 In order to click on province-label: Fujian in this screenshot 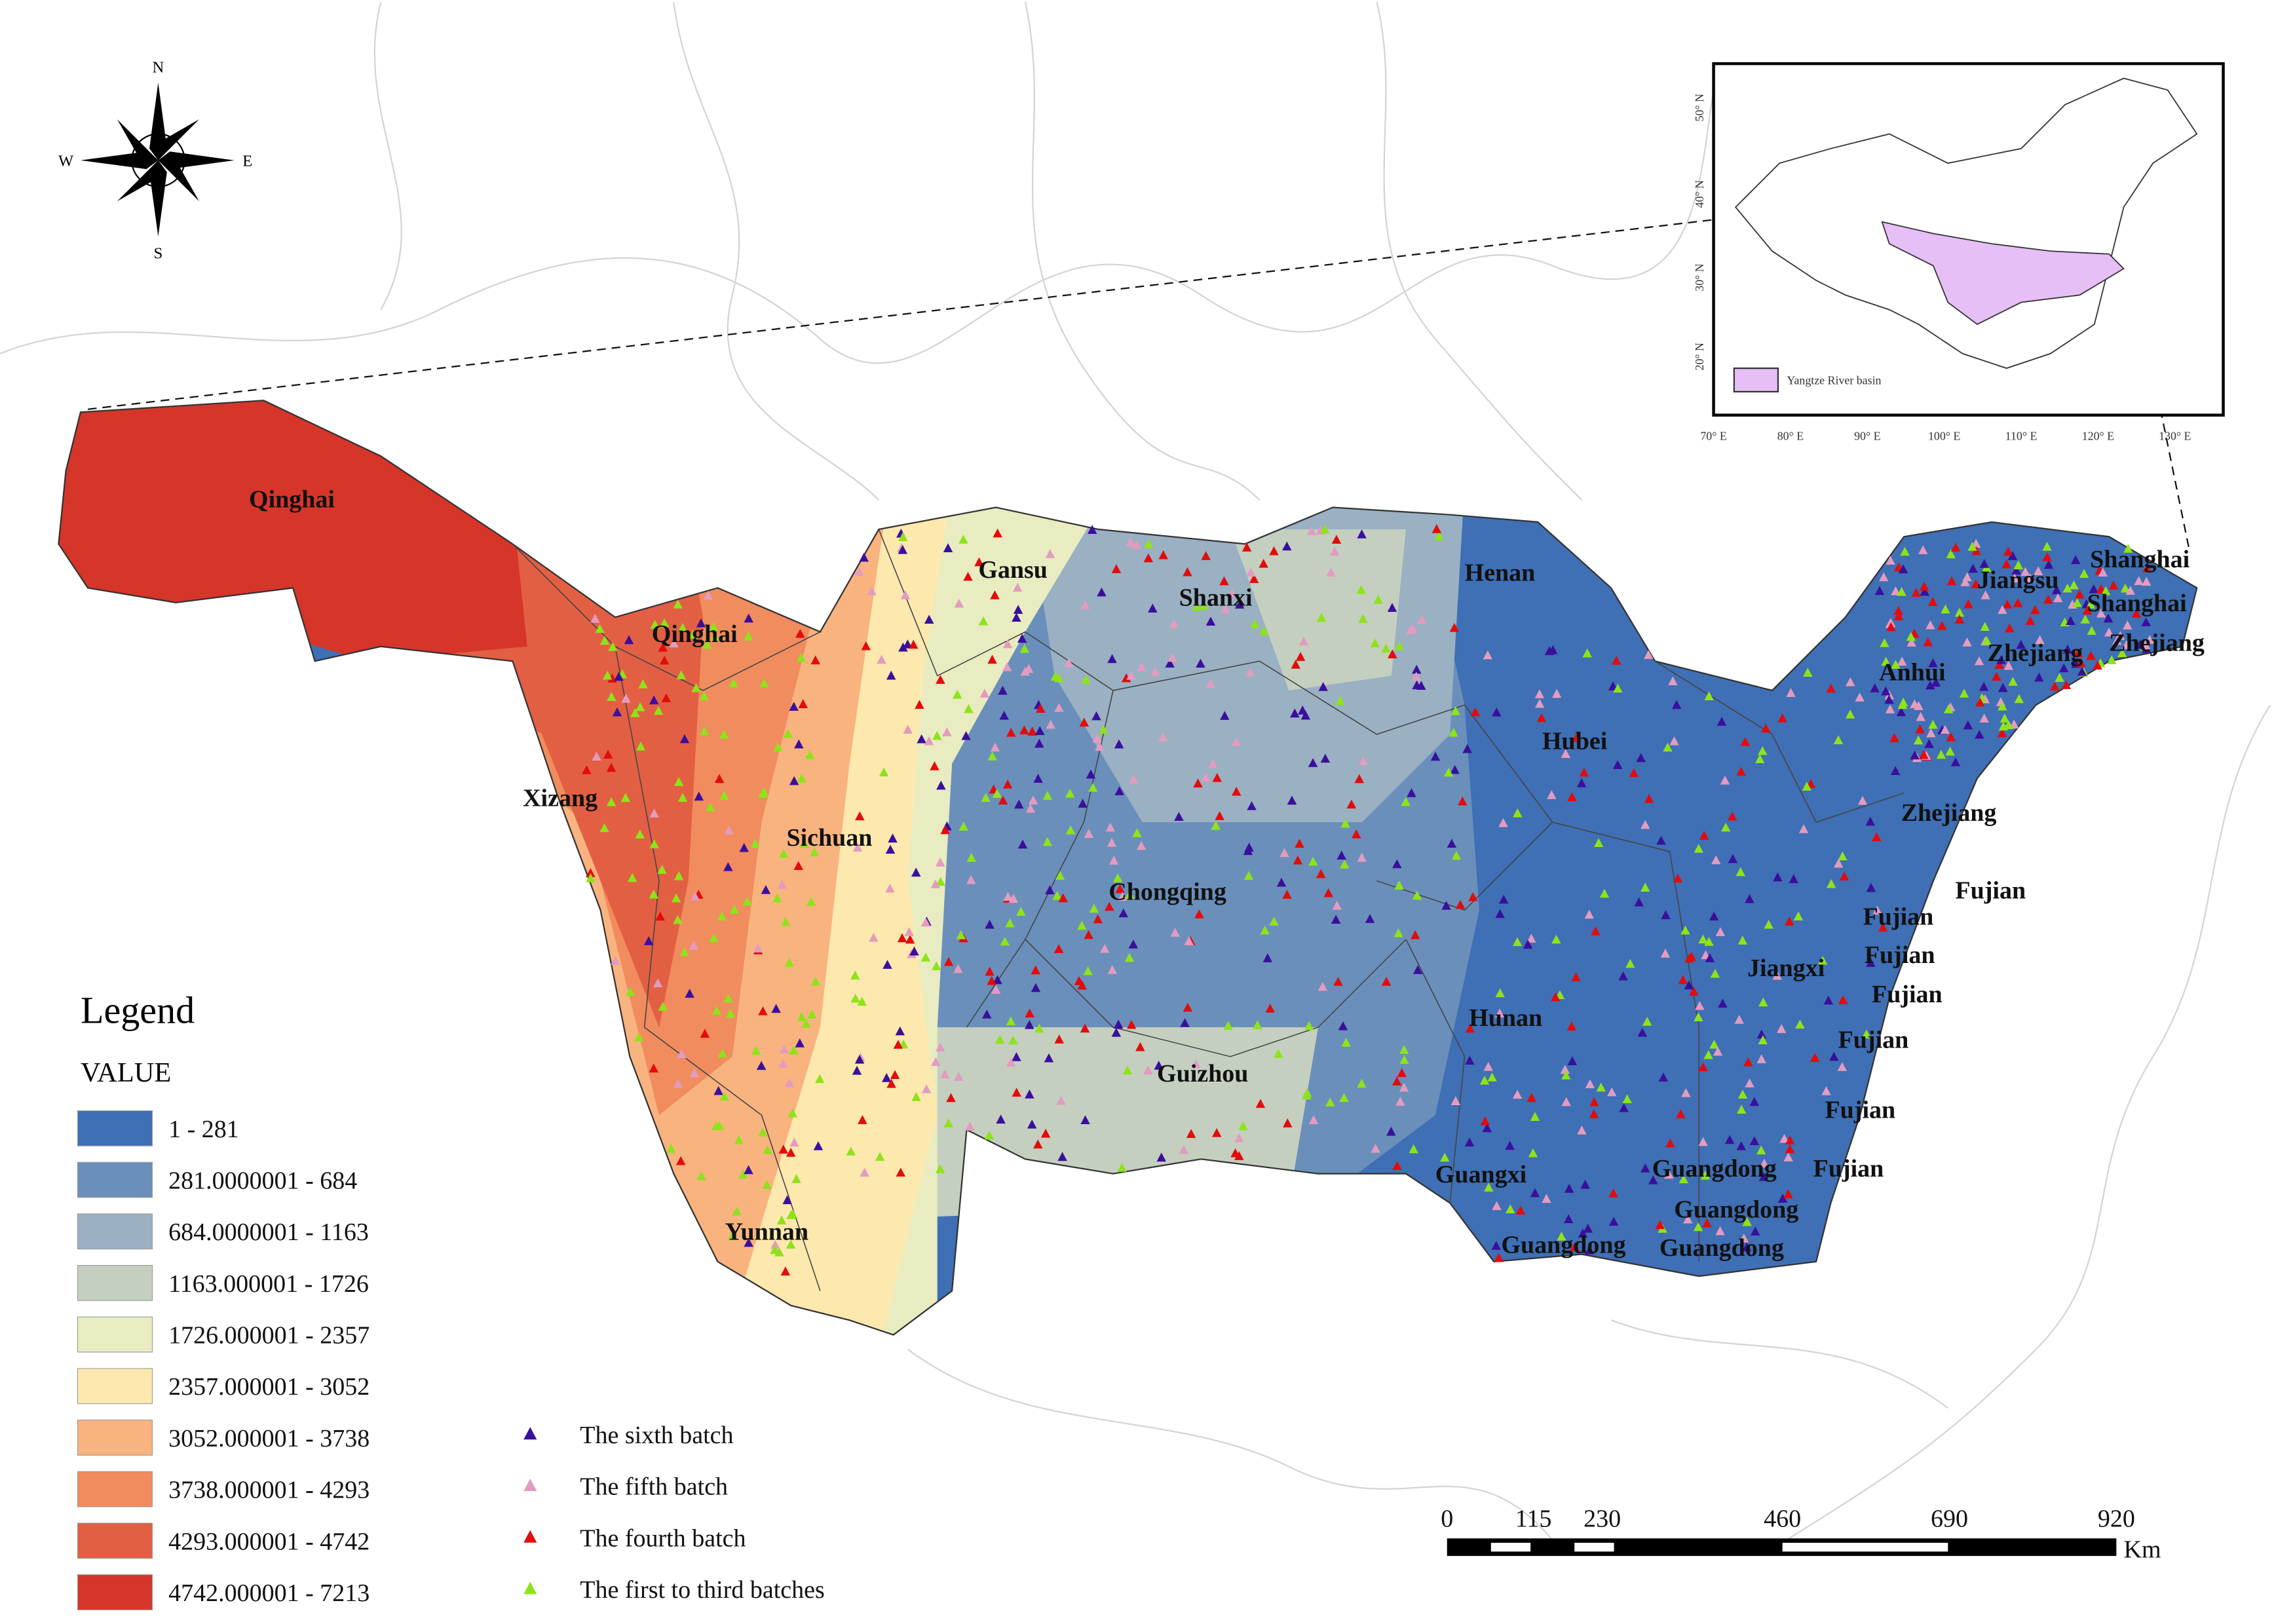, I will do `click(1990, 890)`.